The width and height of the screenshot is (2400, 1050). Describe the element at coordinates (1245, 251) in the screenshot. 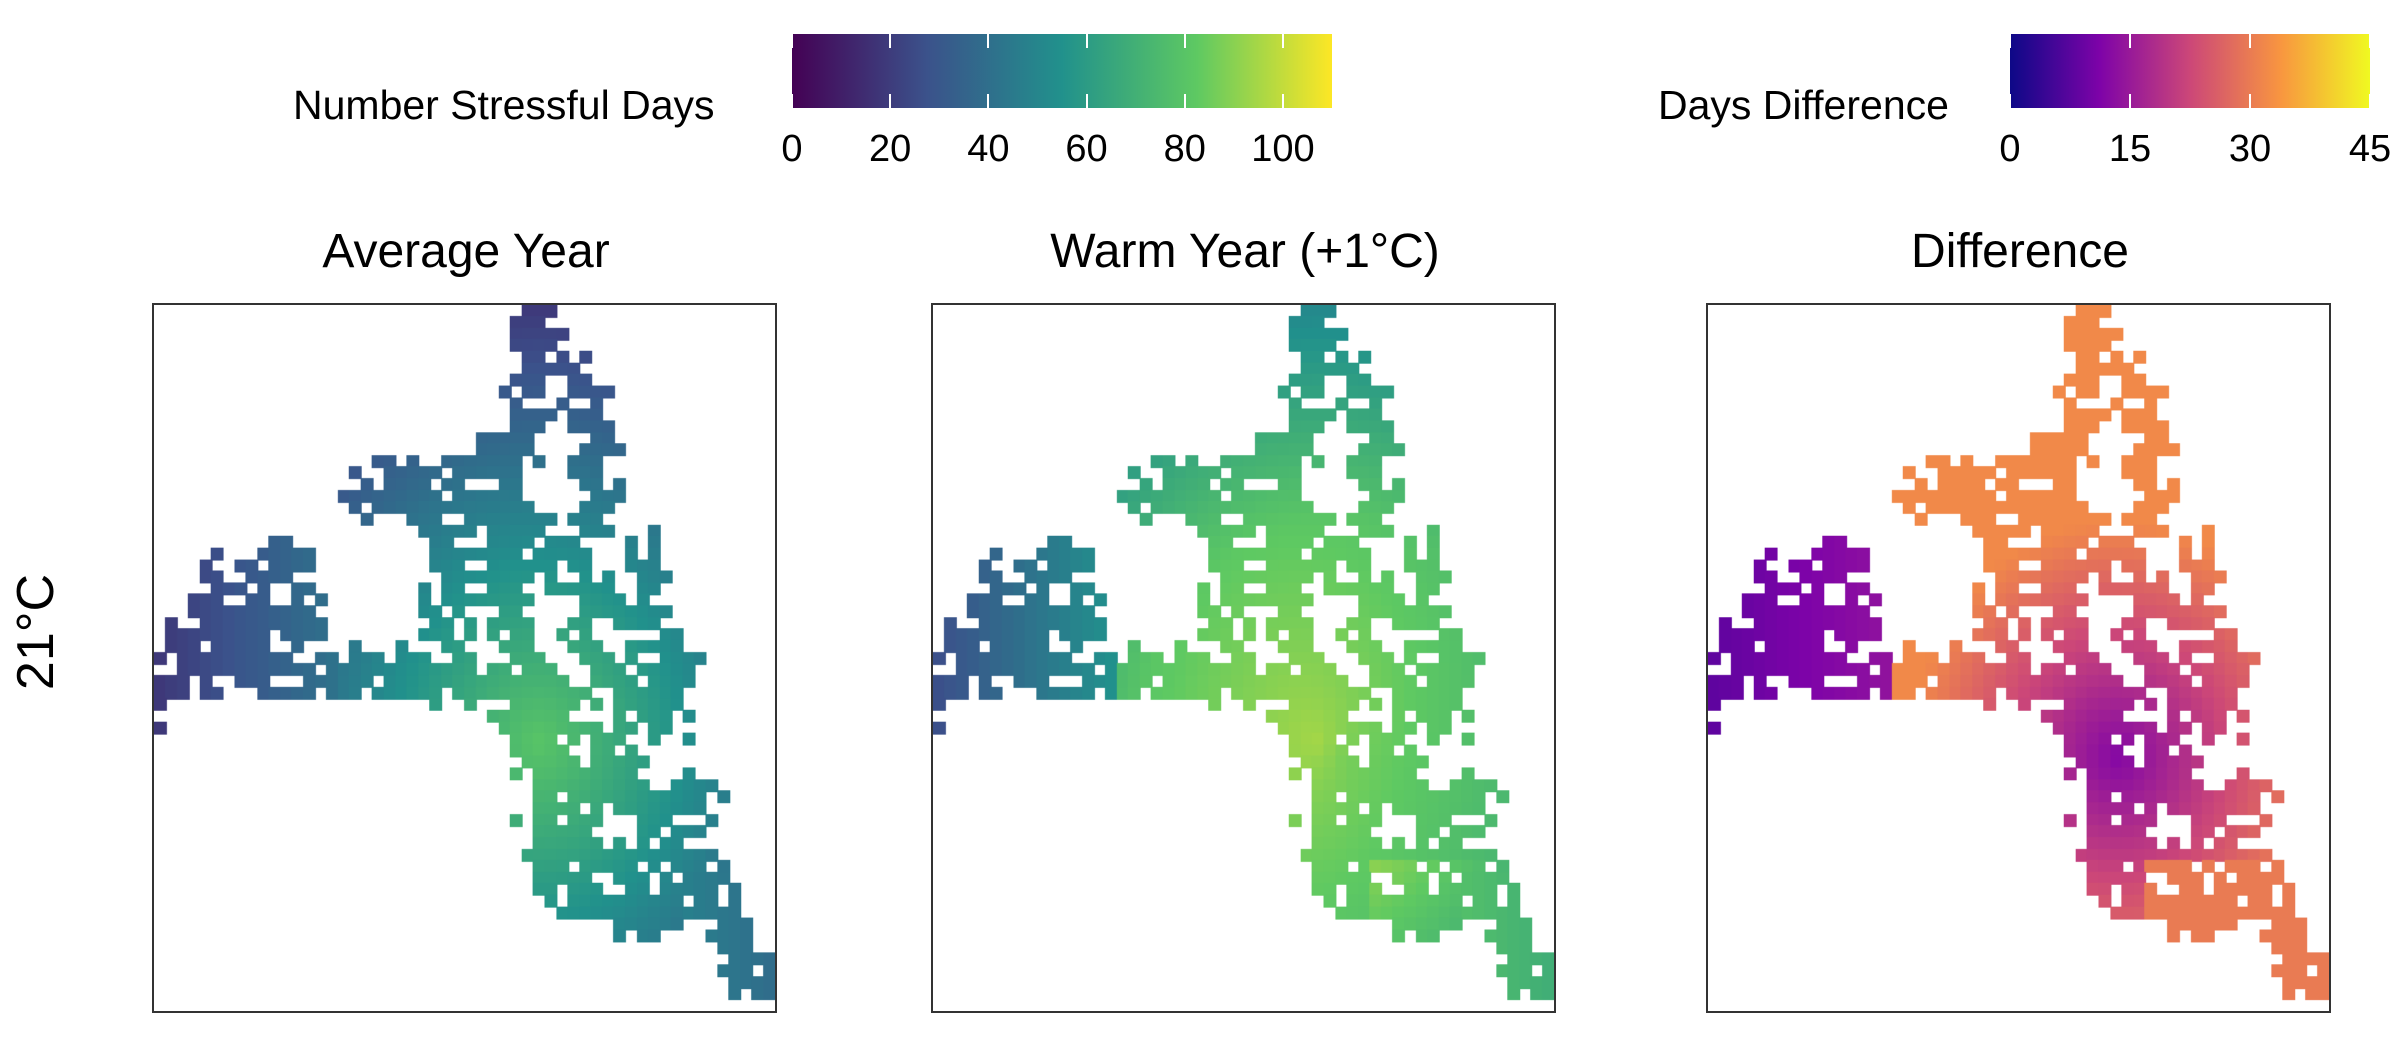

I see `panel-title-warm: Warm Year (+1°C)` at that location.